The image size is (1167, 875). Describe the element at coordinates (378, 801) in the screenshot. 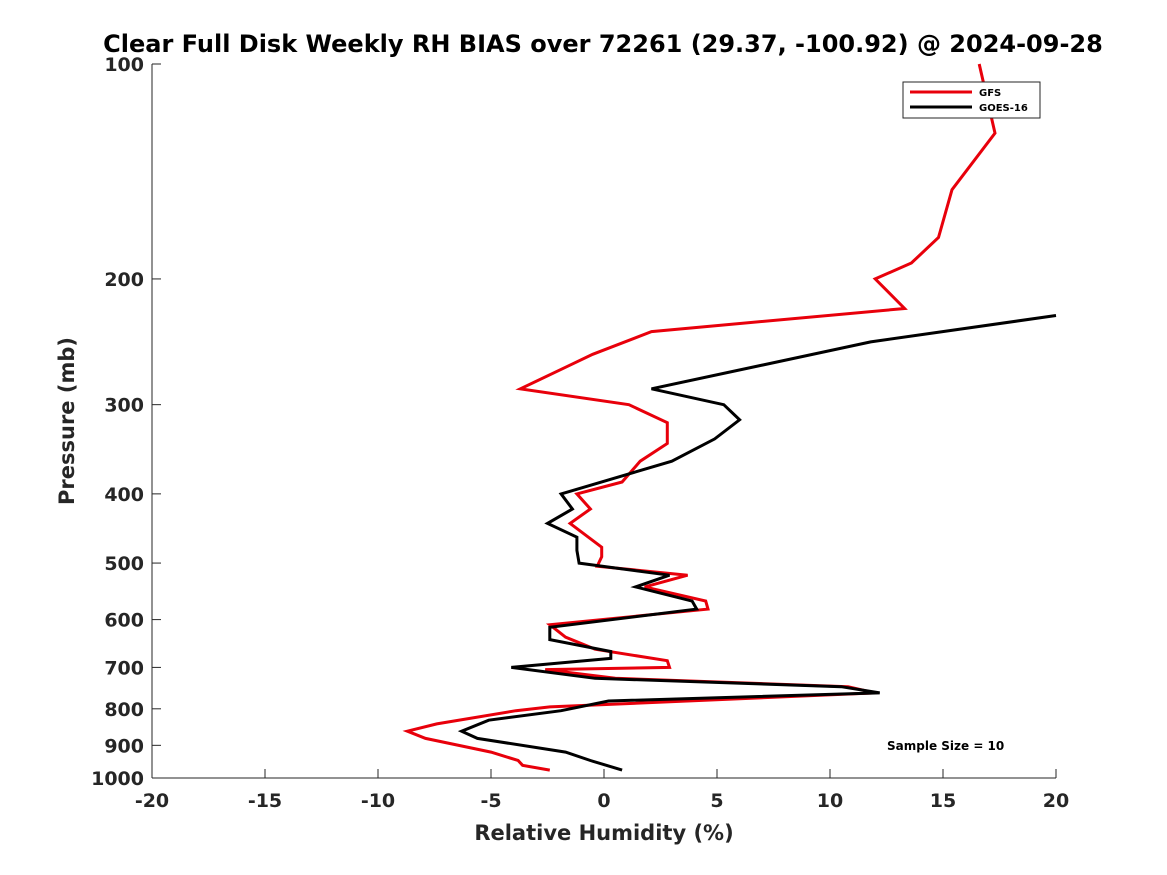

I see `x-tick-label: -10` at that location.